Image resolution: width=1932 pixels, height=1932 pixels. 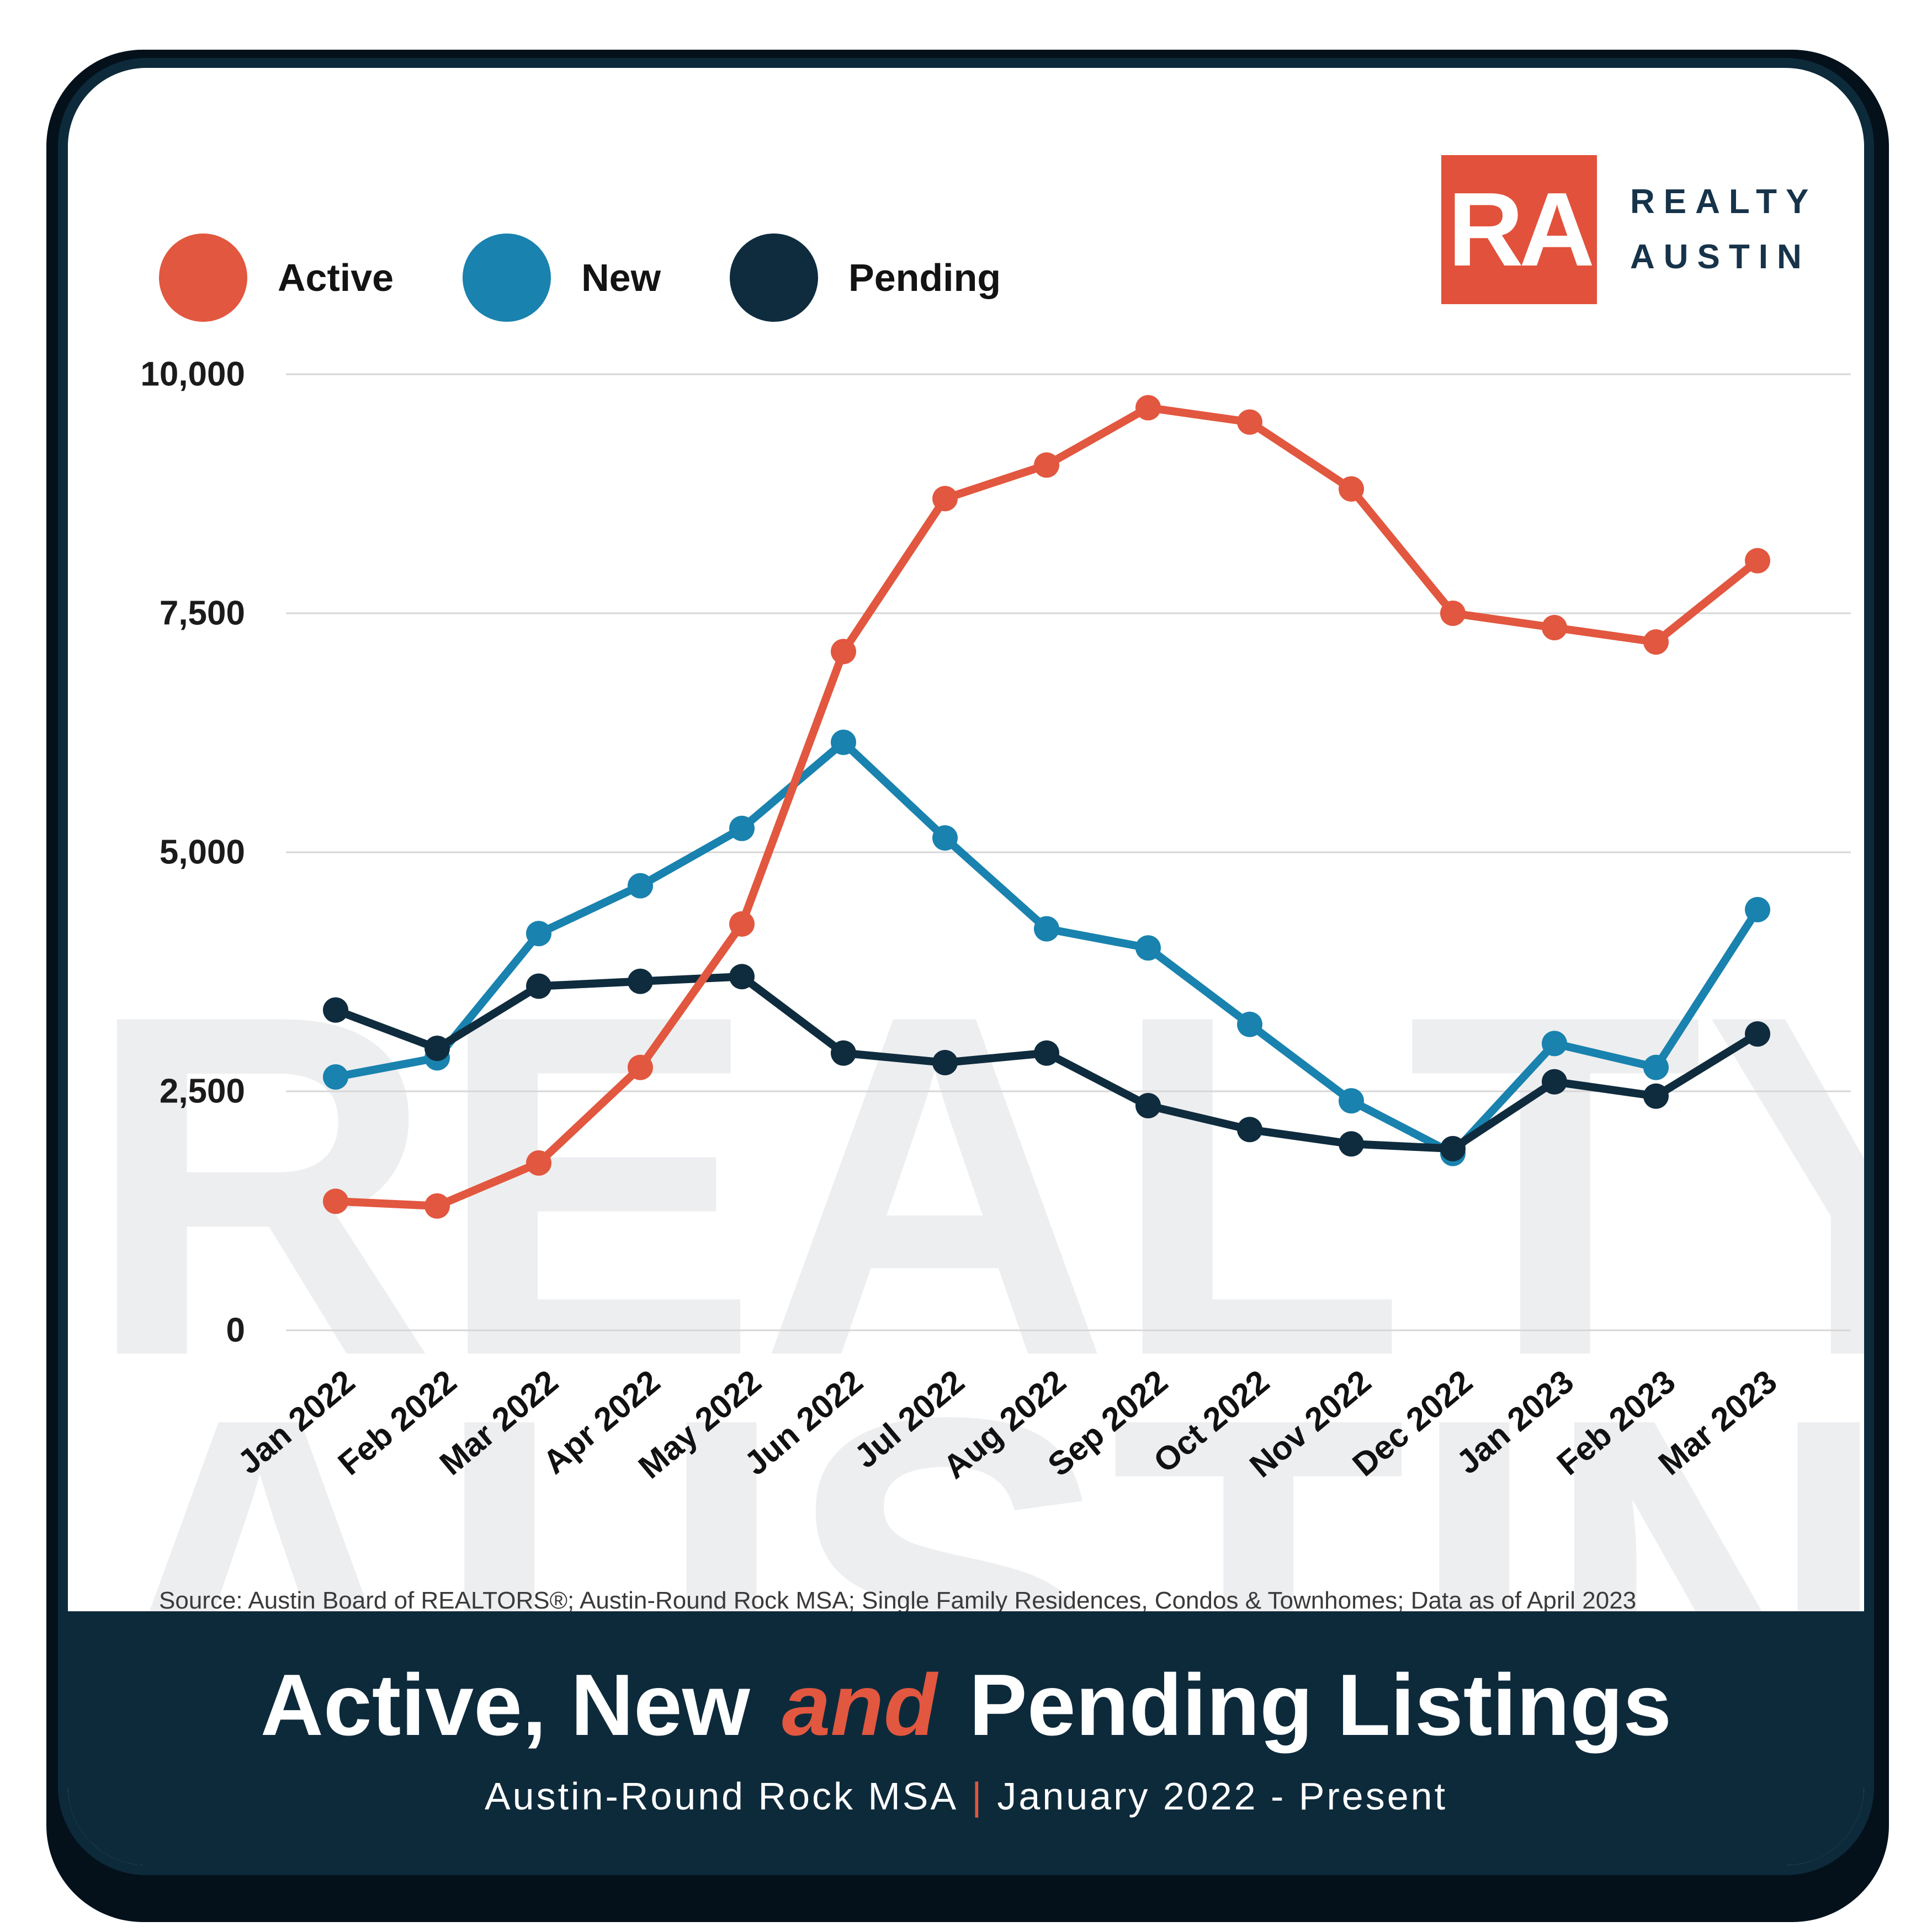 I want to click on watermark-letter: T, so click(x=1555, y=1186).